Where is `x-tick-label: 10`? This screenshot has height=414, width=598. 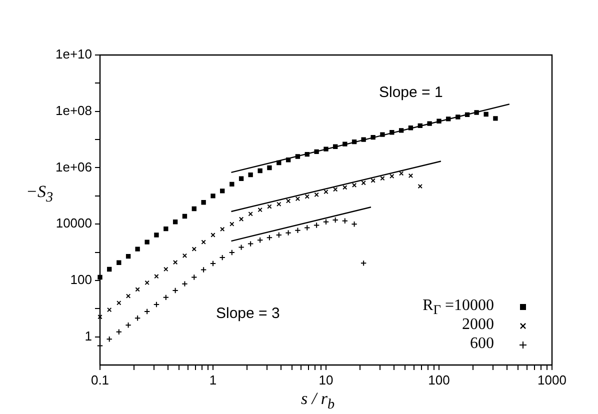
x-tick-label: 10 is located at coordinates (326, 380).